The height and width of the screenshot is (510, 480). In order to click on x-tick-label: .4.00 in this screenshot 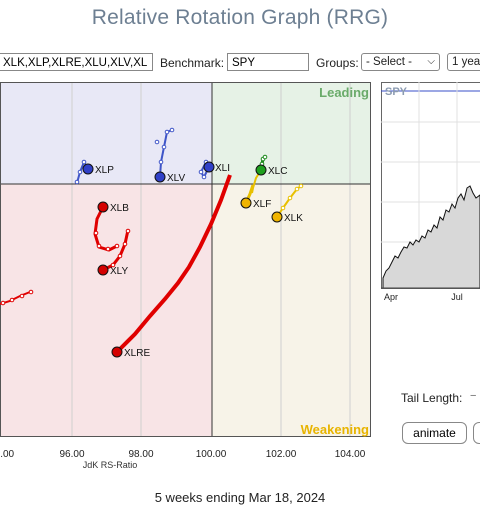, I will do `click(7, 454)`.